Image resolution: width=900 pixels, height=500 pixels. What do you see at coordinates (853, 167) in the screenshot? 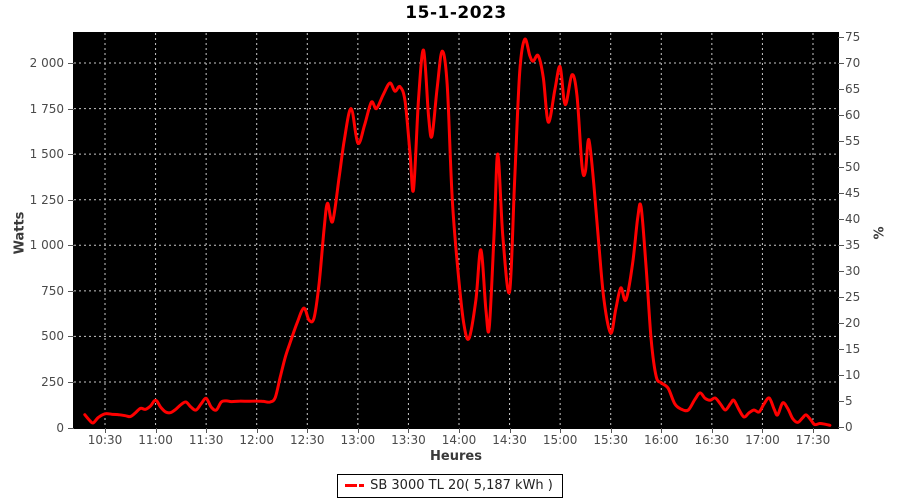
I see `y-tick-label-right: 50` at bounding box center [853, 167].